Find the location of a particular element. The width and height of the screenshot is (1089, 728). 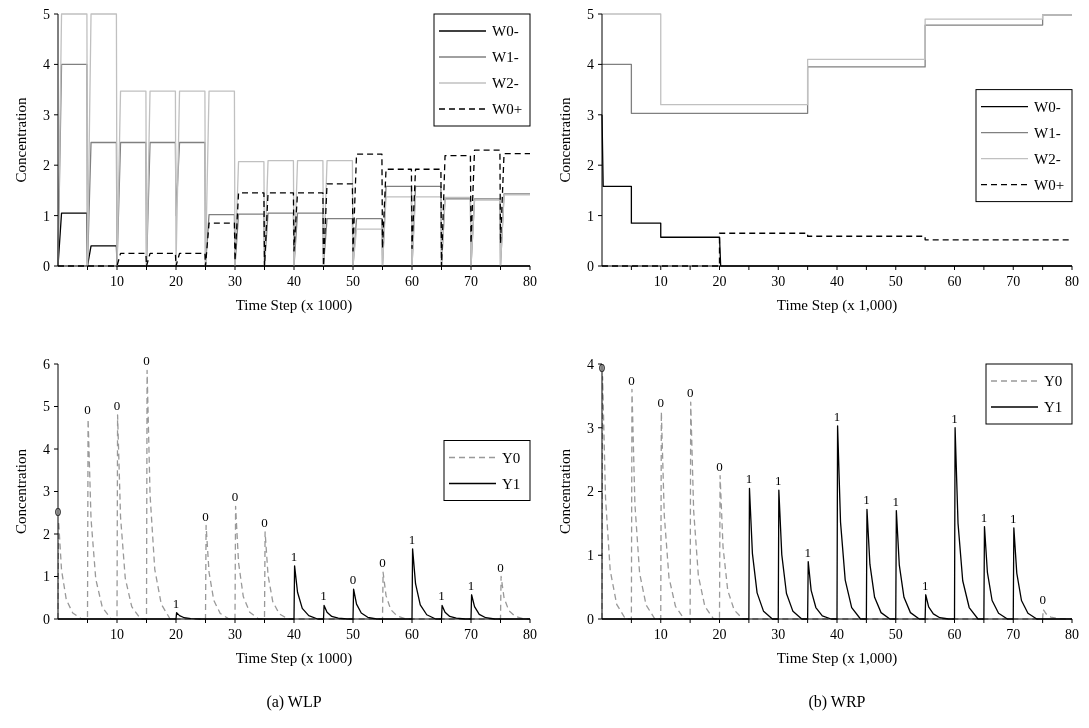

y-tick-label: 5 is located at coordinates (590, 14).